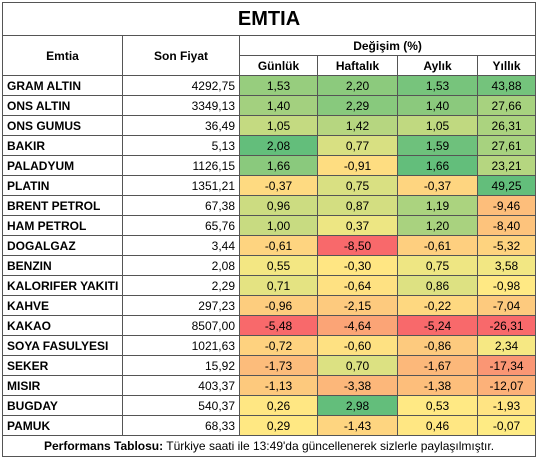 This screenshot has height=460, width=539. I want to click on row: GRAM ALTIN 4292,75 1,53 2,20 1,53 43,88, so click(269, 85).